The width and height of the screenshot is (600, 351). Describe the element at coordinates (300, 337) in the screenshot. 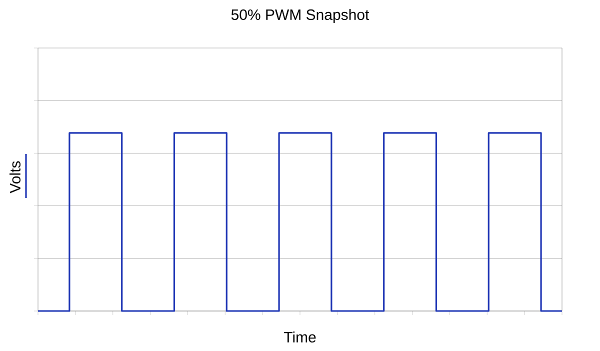

I see `x-axis-title: Time` at that location.